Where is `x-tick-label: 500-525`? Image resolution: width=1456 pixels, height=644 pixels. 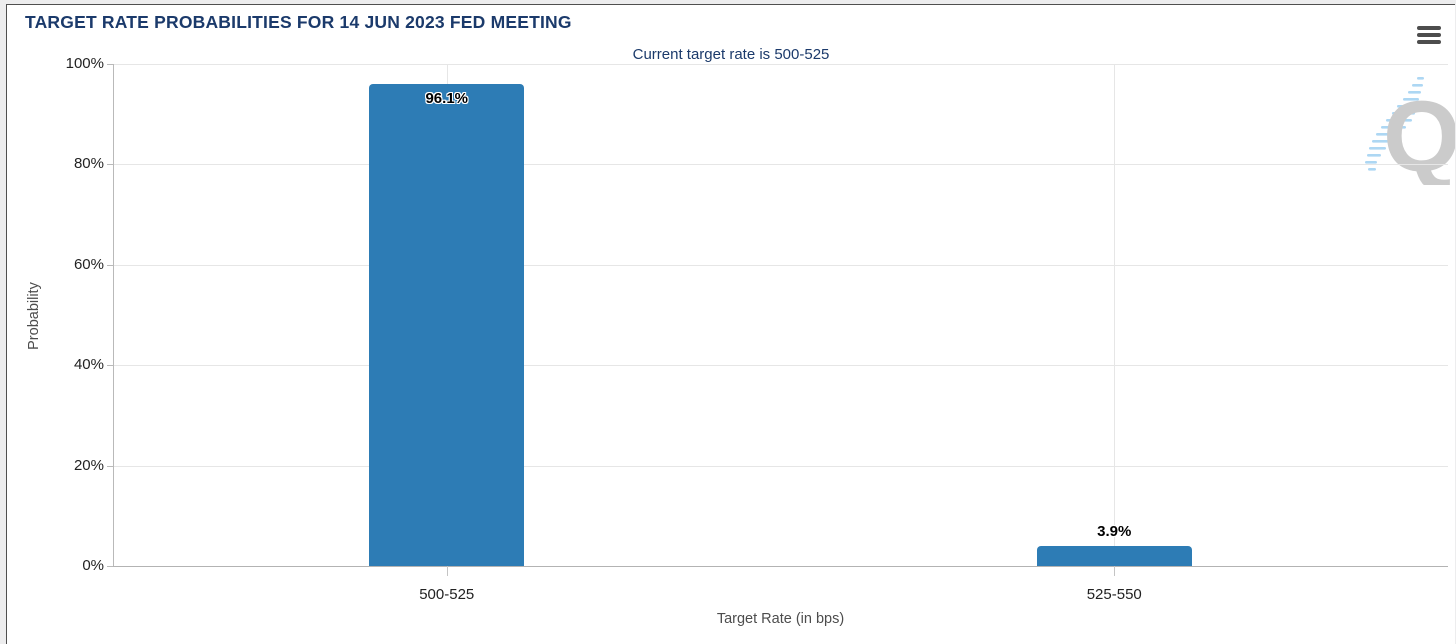
x-tick-label: 500-525 is located at coordinates (447, 594).